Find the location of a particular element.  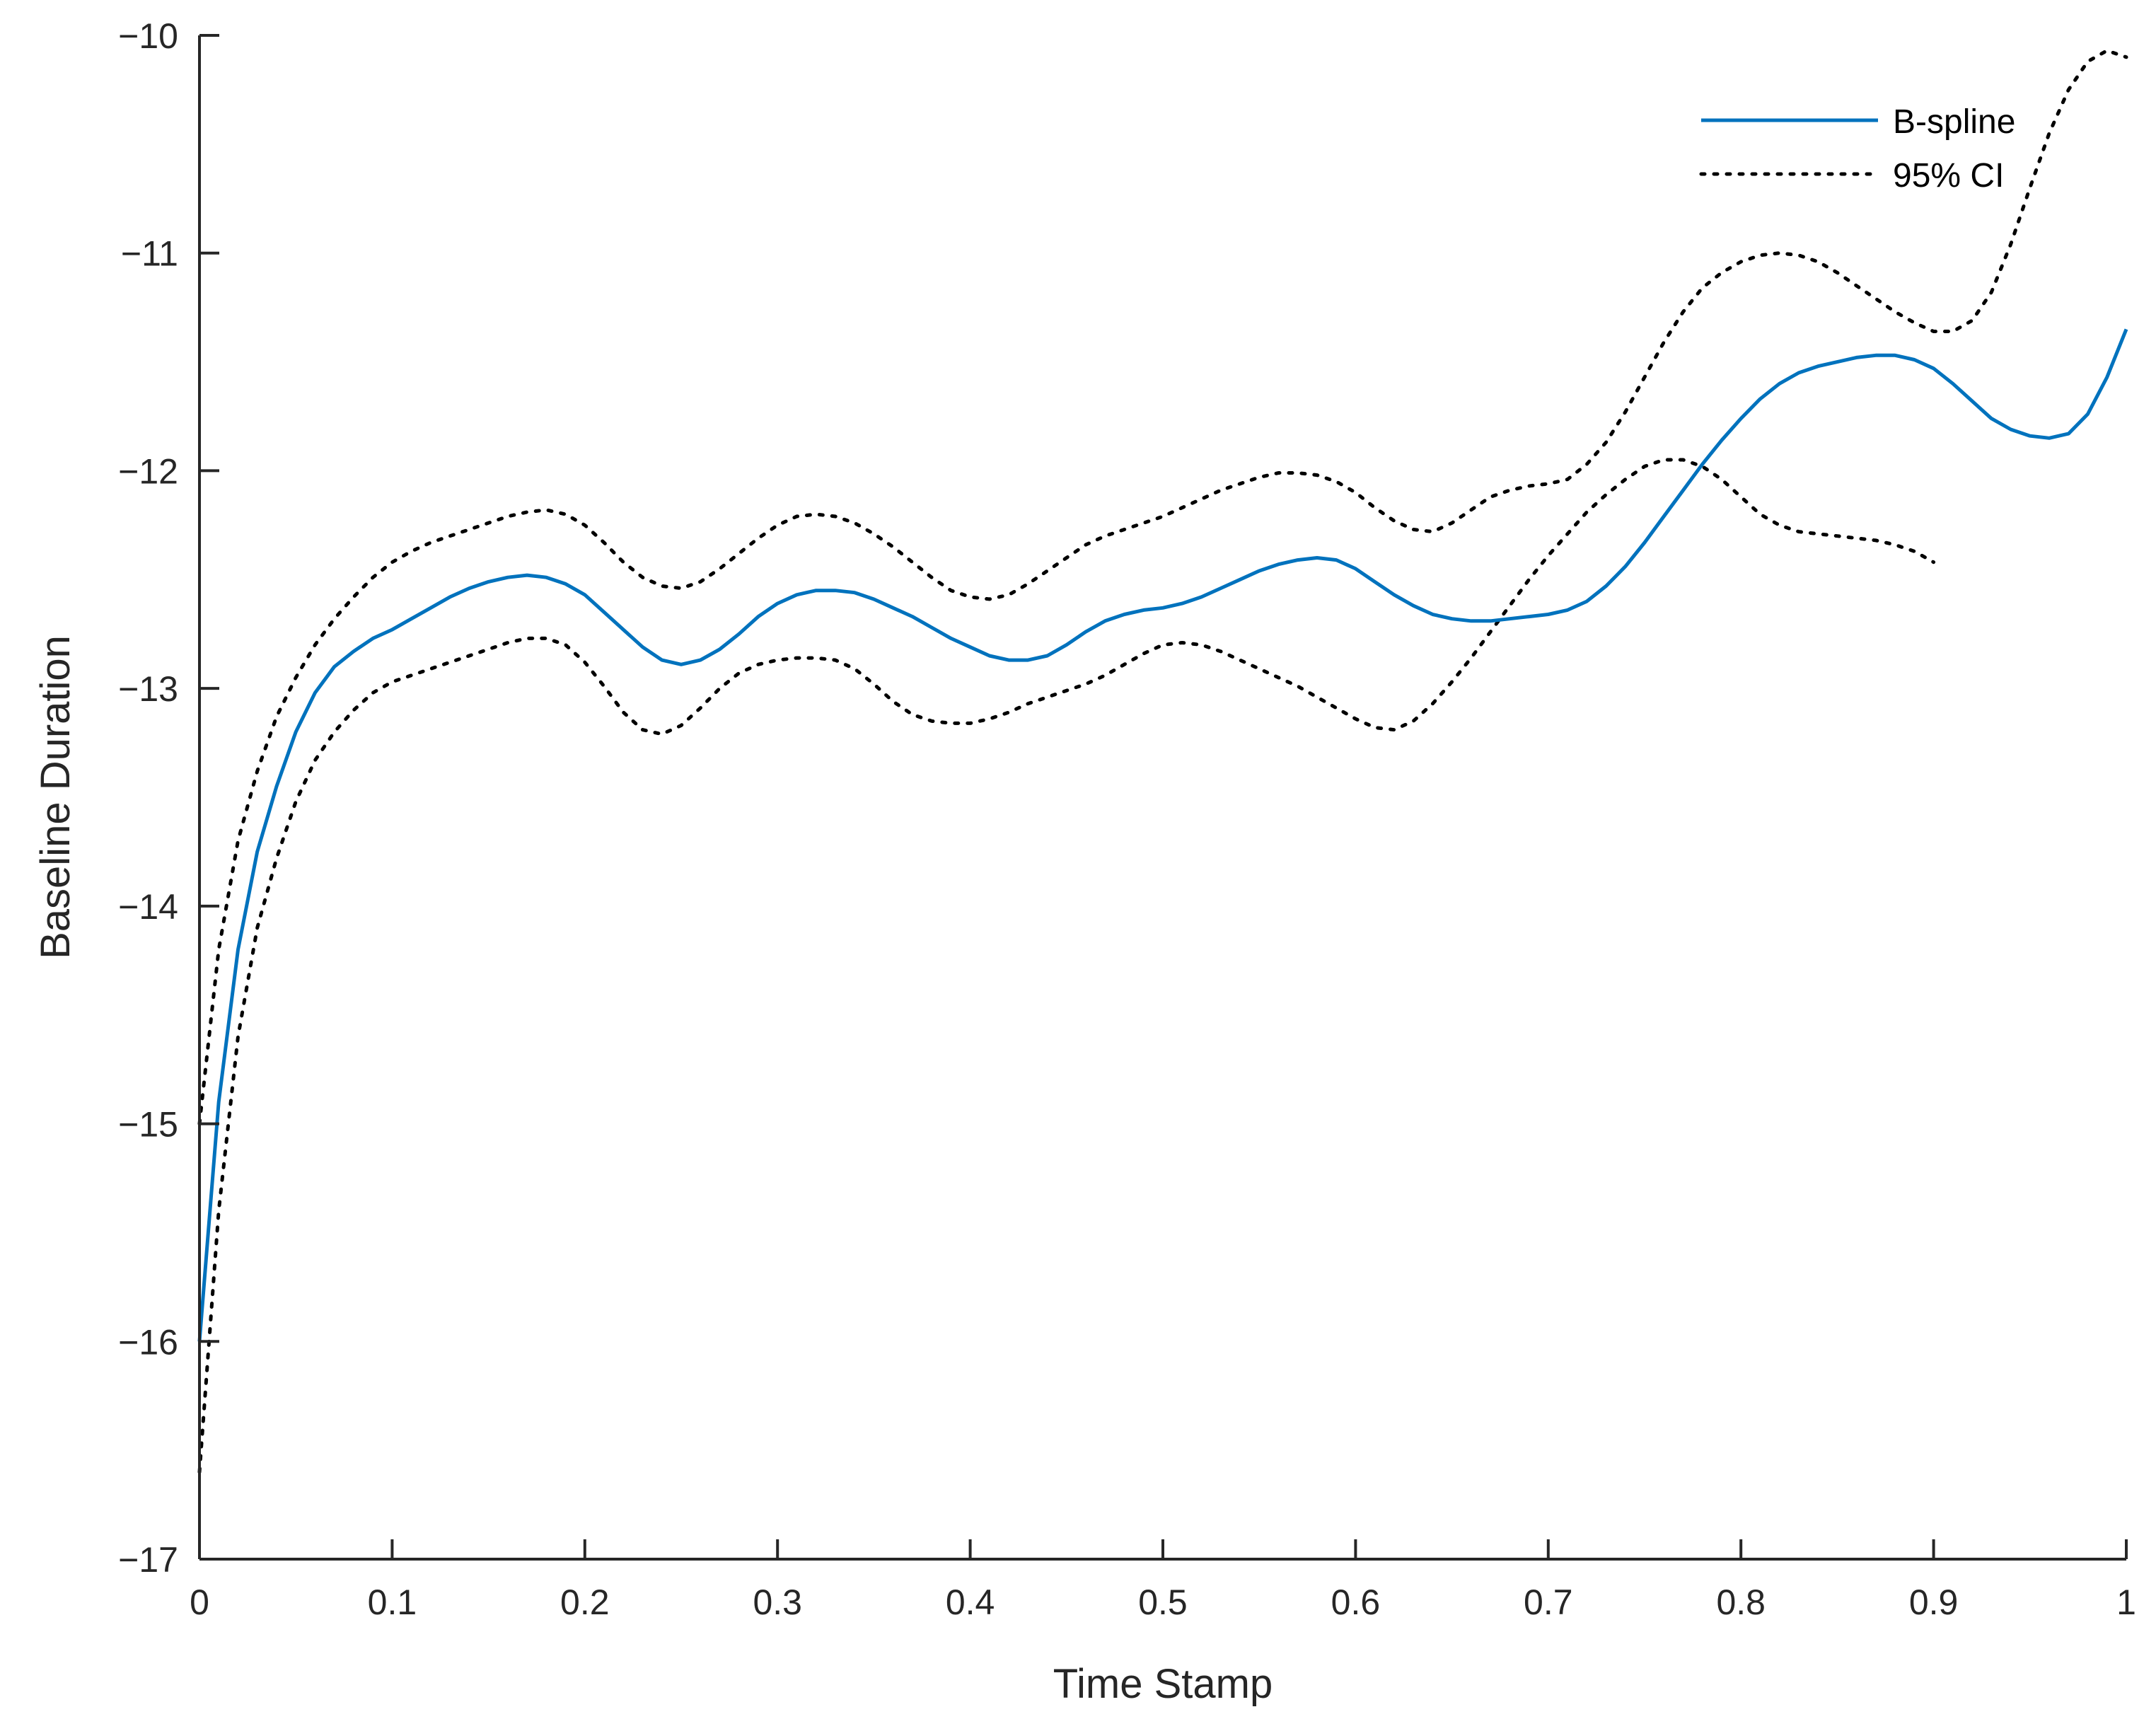

legend: B-spline 95% CI is located at coordinates (1857, 149).